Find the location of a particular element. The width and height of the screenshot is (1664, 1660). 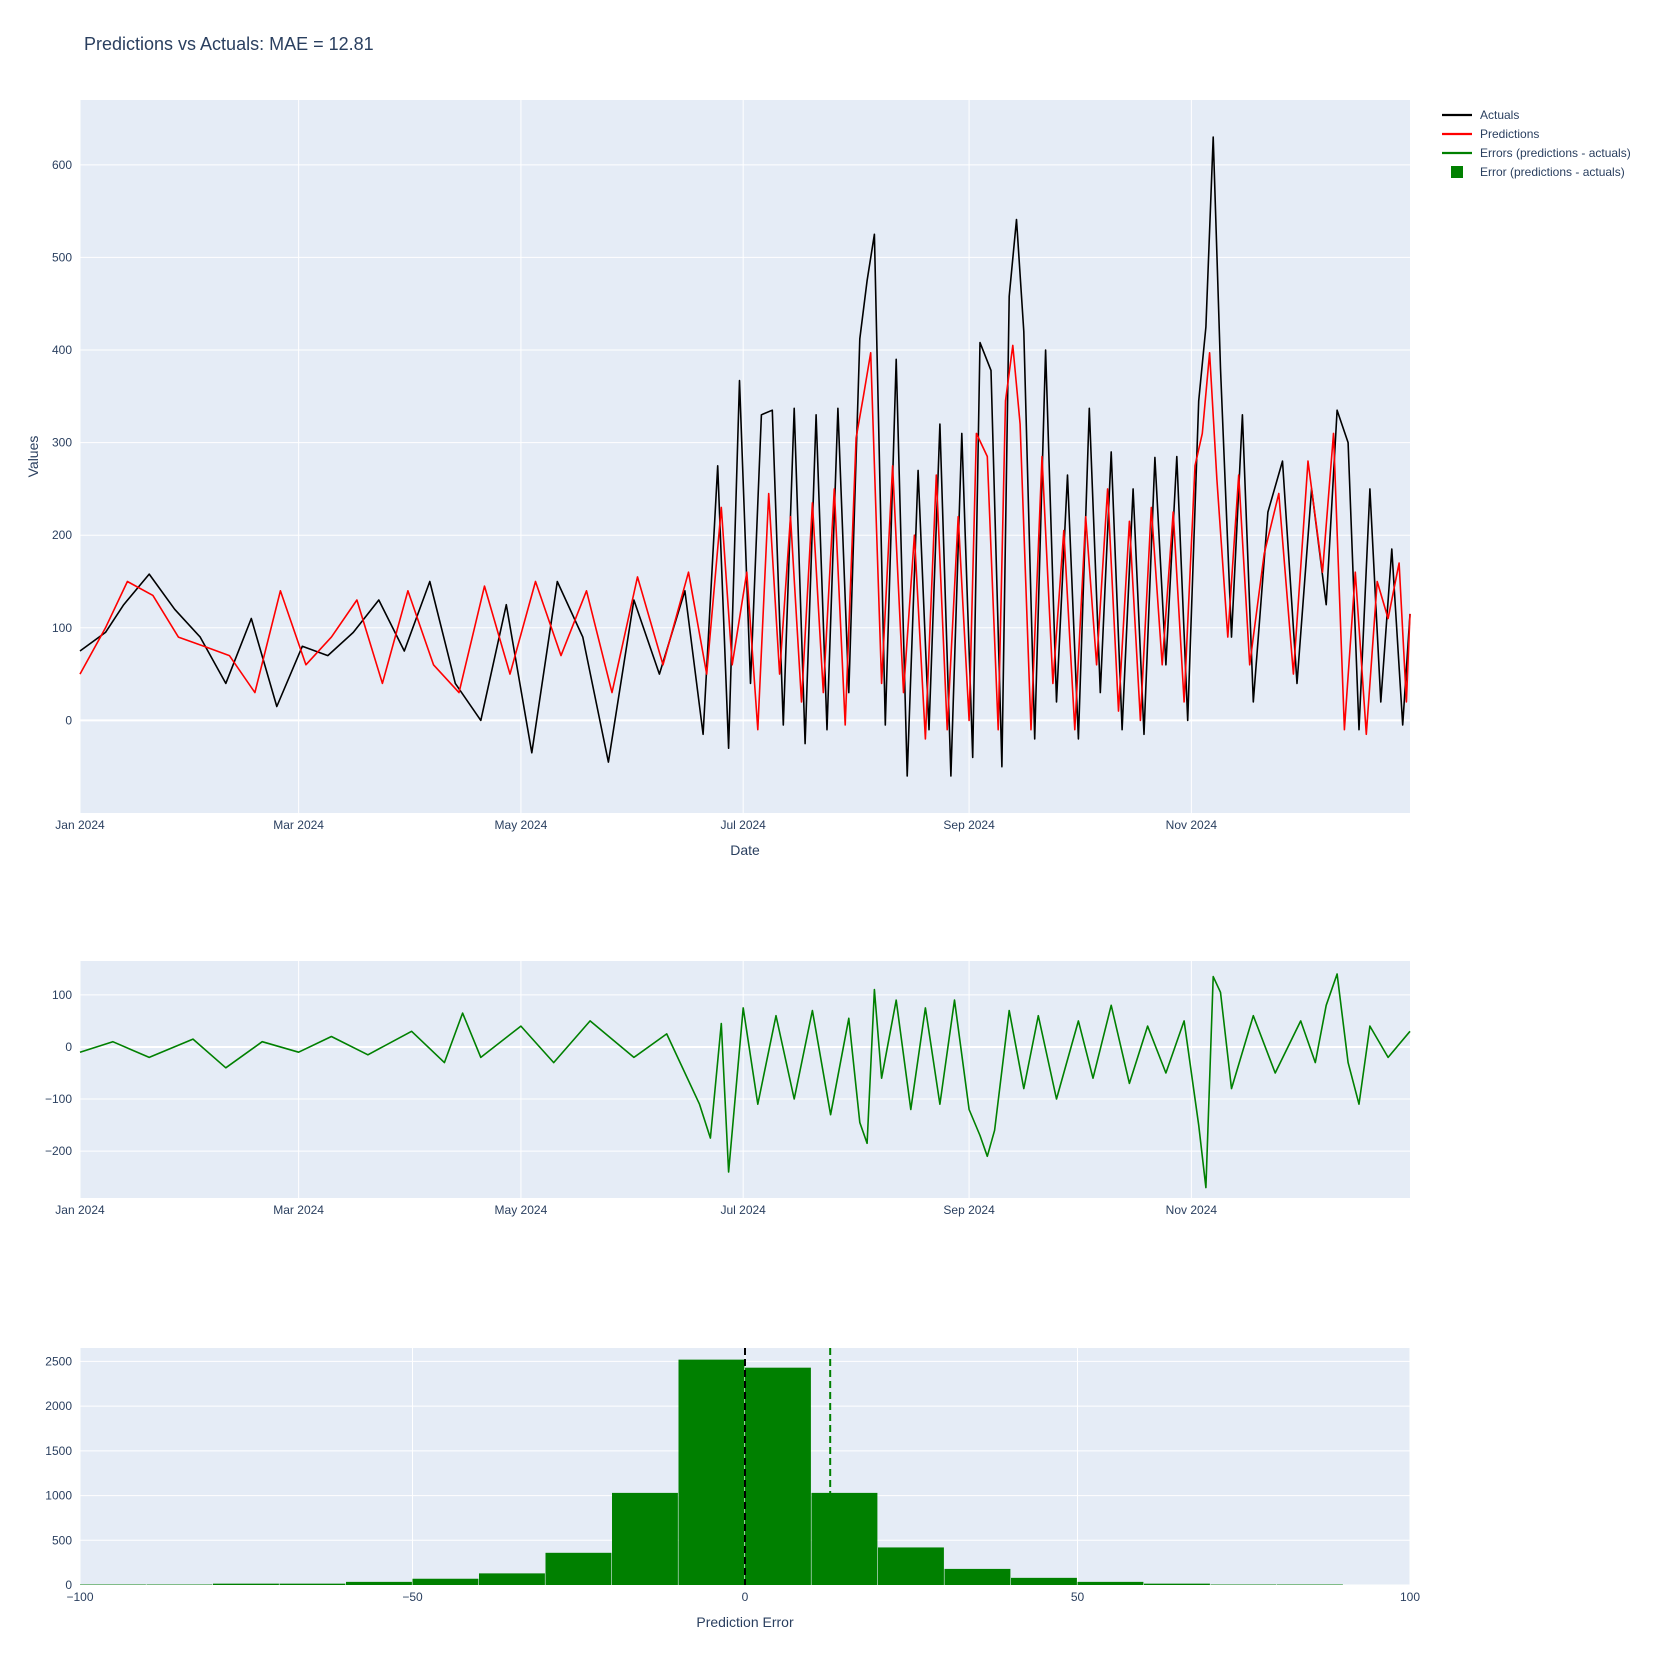

legend-label: Errors (predictions - actuals) is located at coordinates (1555, 153).